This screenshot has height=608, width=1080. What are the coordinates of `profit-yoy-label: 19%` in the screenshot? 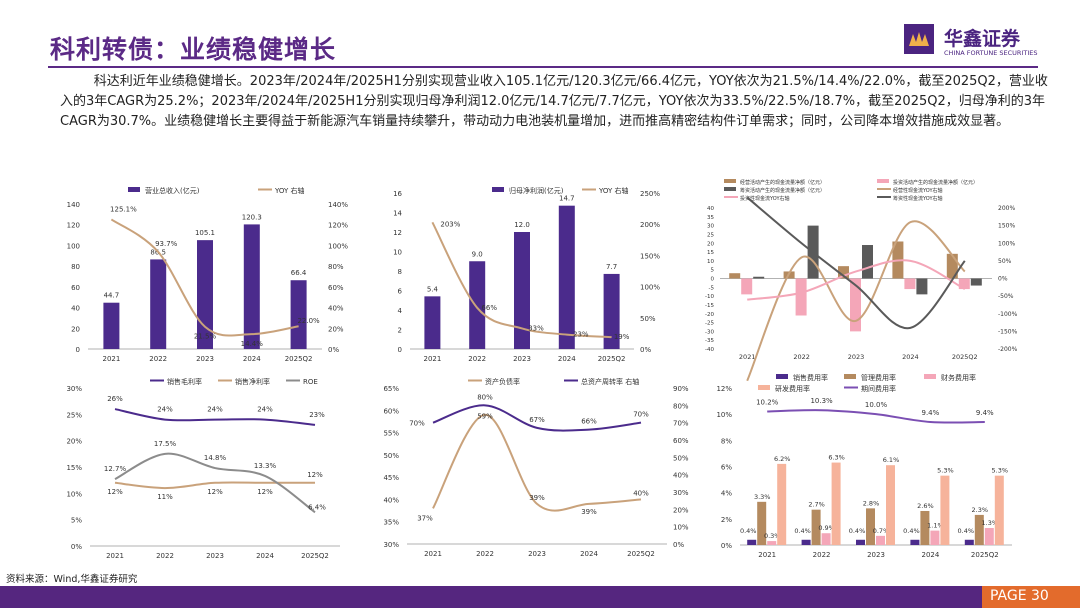 It's located at (622, 337).